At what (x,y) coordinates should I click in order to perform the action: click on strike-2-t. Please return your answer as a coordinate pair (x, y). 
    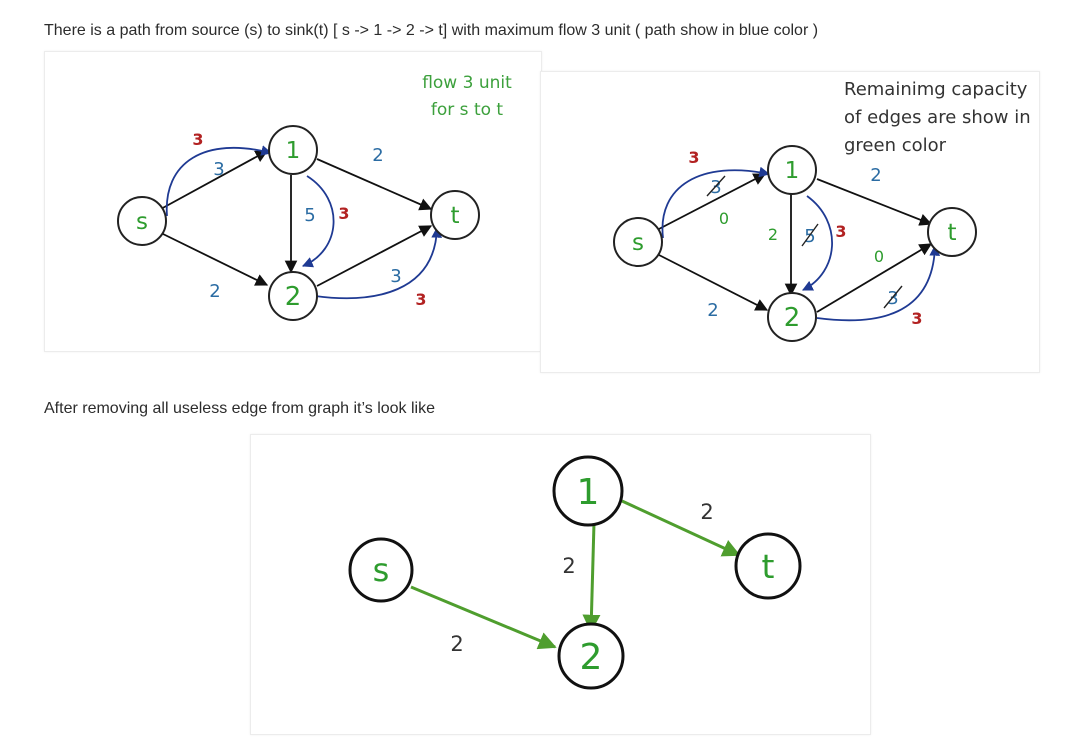
    Looking at the image, I should click on (893, 297).